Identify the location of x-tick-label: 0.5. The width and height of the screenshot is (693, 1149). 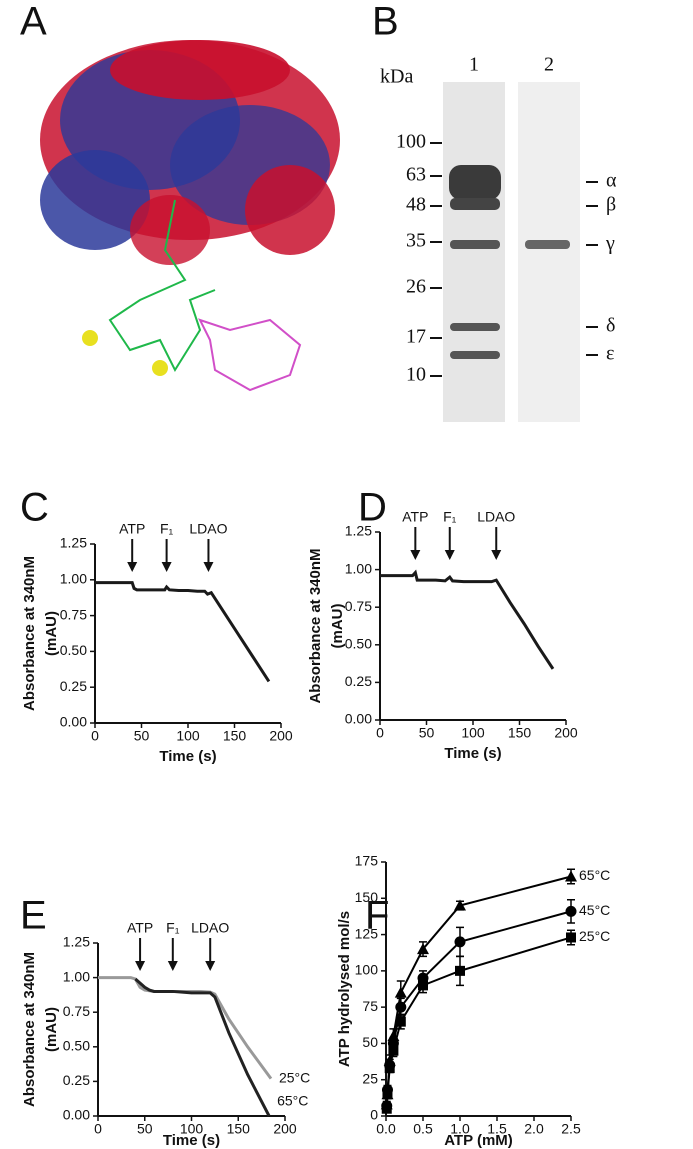
(423, 1129).